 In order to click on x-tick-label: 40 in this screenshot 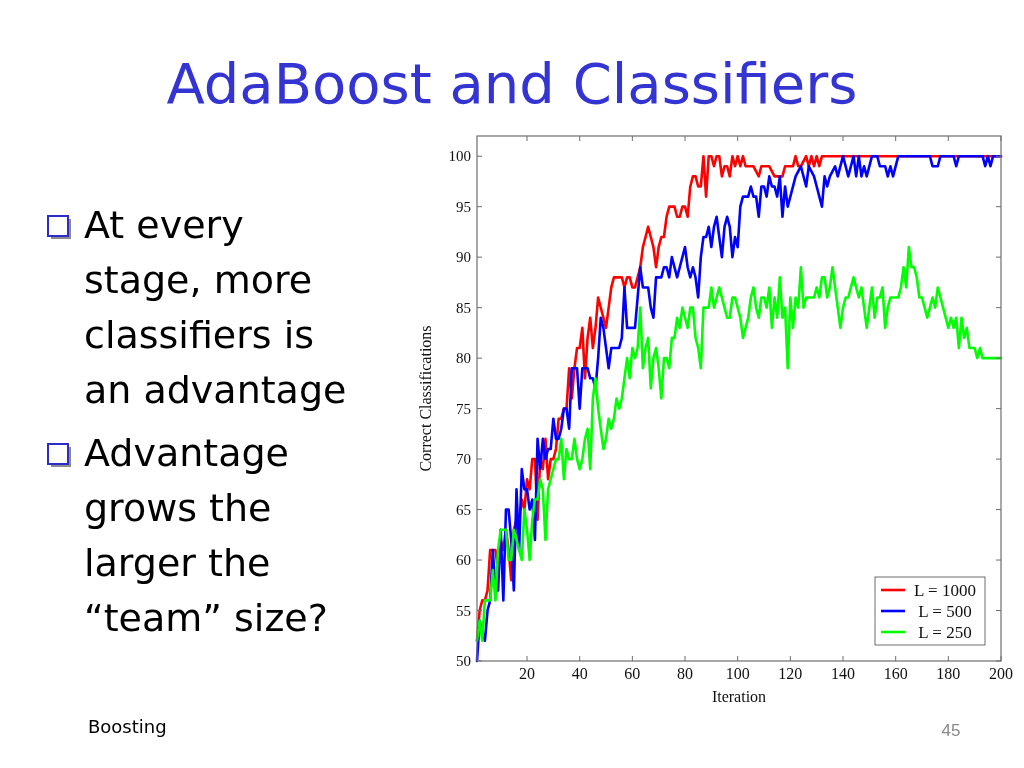, I will do `click(579, 673)`.